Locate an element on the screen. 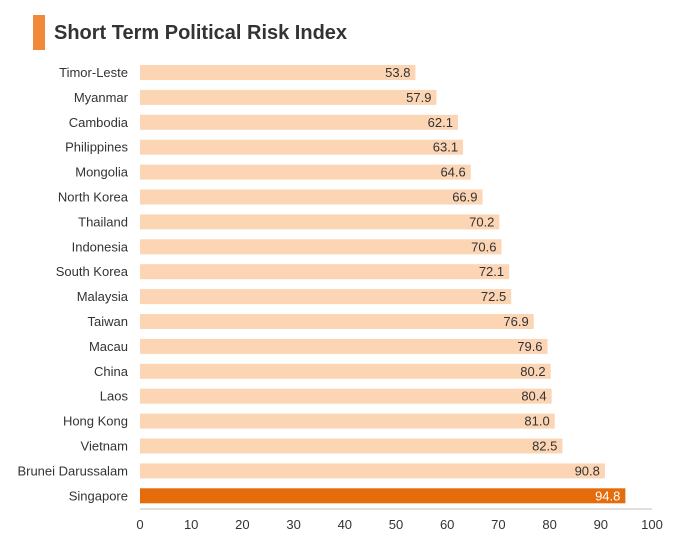  category-label: North Korea is located at coordinates (93, 197).